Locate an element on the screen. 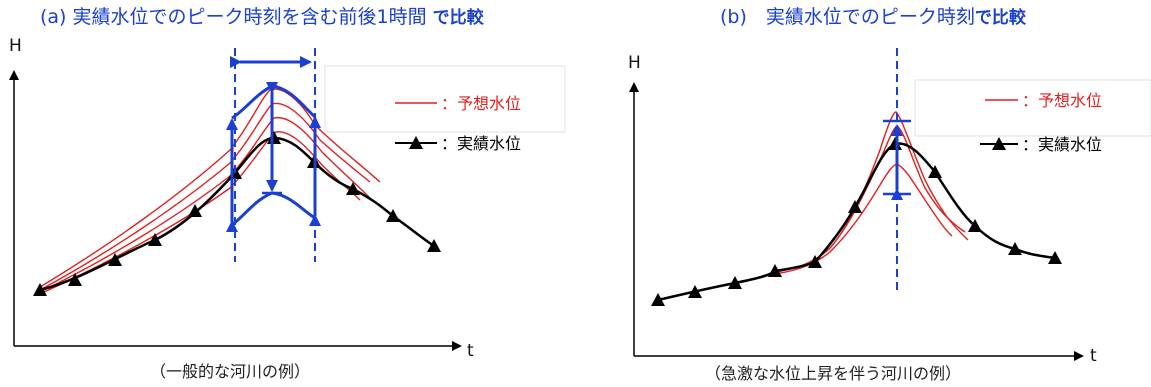  panel-b-legend-actual-swatch is located at coordinates (999, 143).